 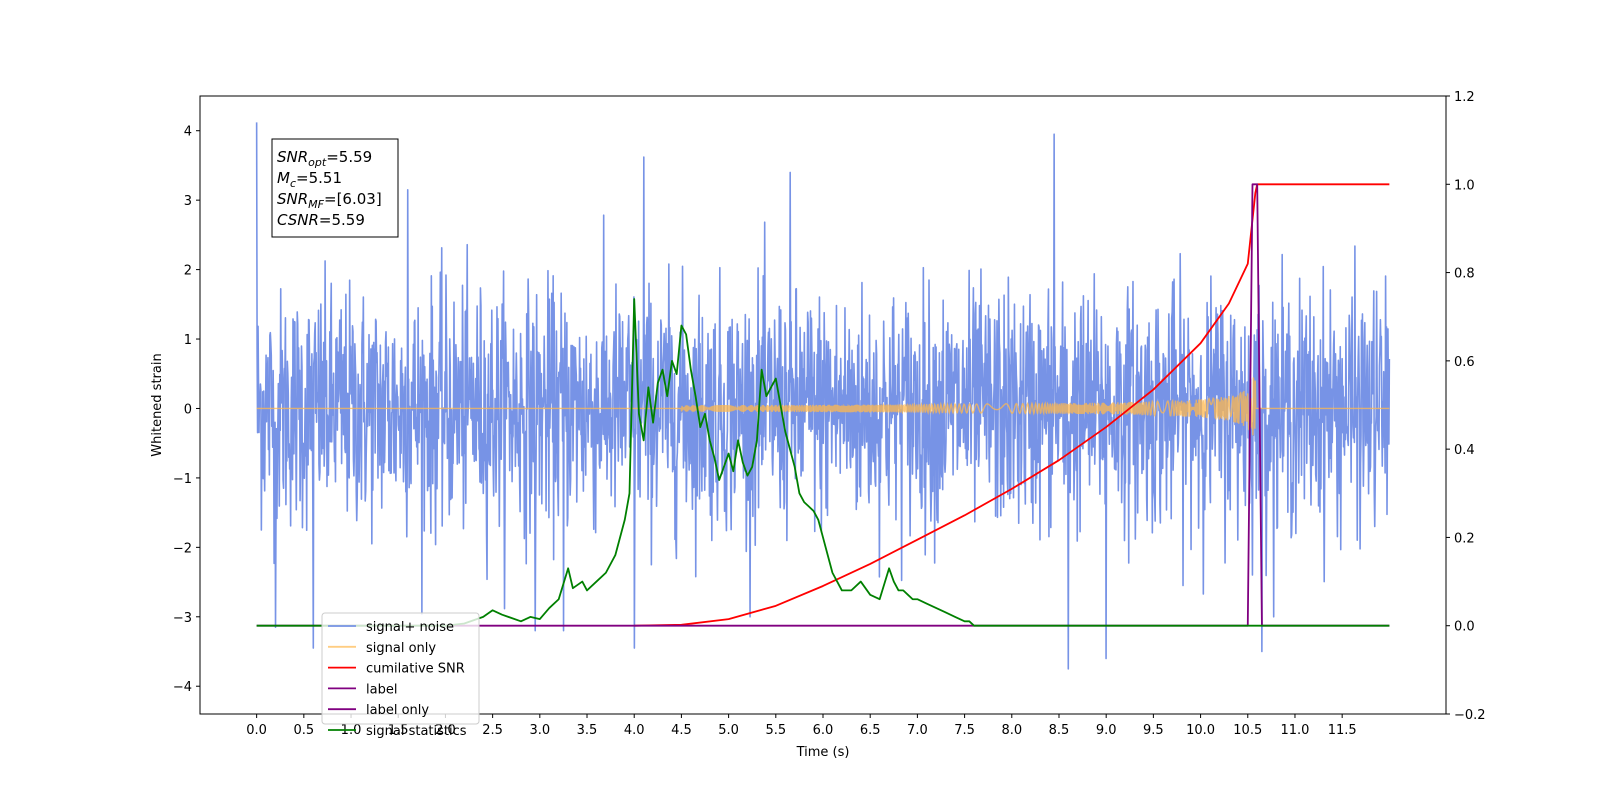 What do you see at coordinates (1464, 97) in the screenshot?
I see `y2-tick-label: 1.2` at bounding box center [1464, 97].